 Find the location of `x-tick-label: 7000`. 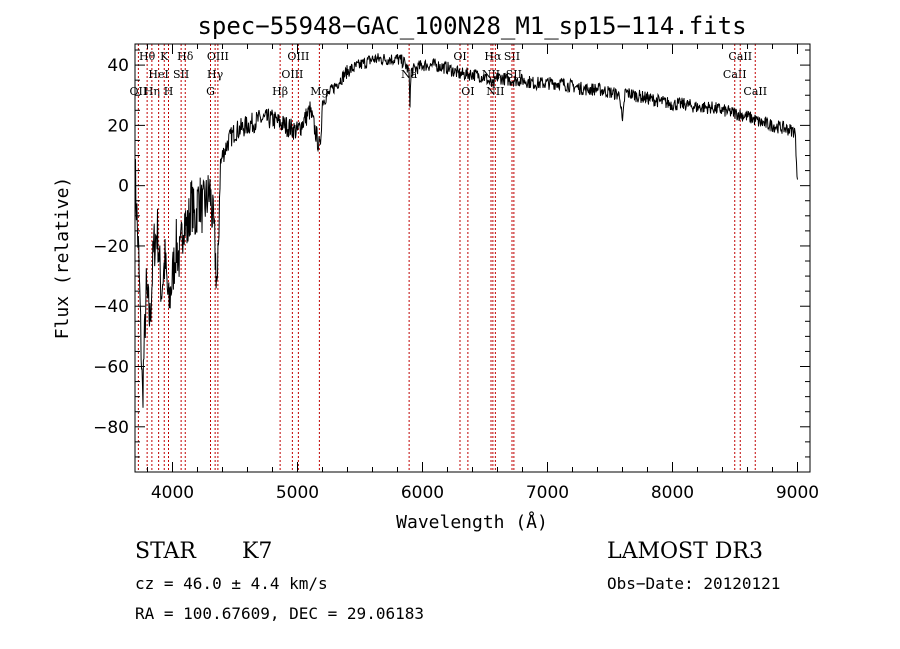

x-tick-label: 7000 is located at coordinates (547, 493).